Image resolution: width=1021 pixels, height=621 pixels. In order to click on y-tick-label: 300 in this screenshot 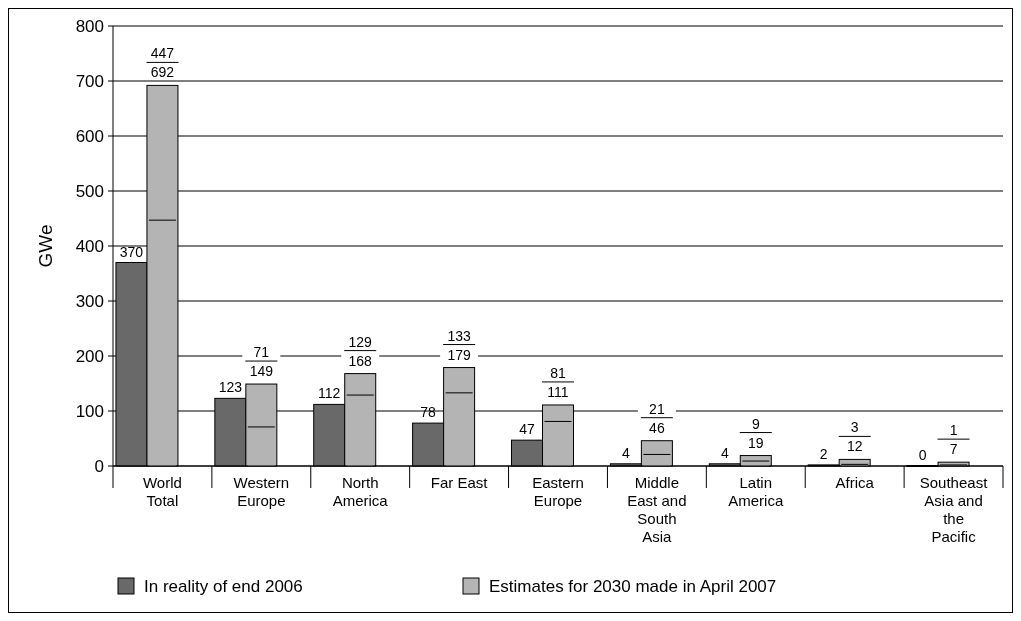, I will do `click(89, 301)`.